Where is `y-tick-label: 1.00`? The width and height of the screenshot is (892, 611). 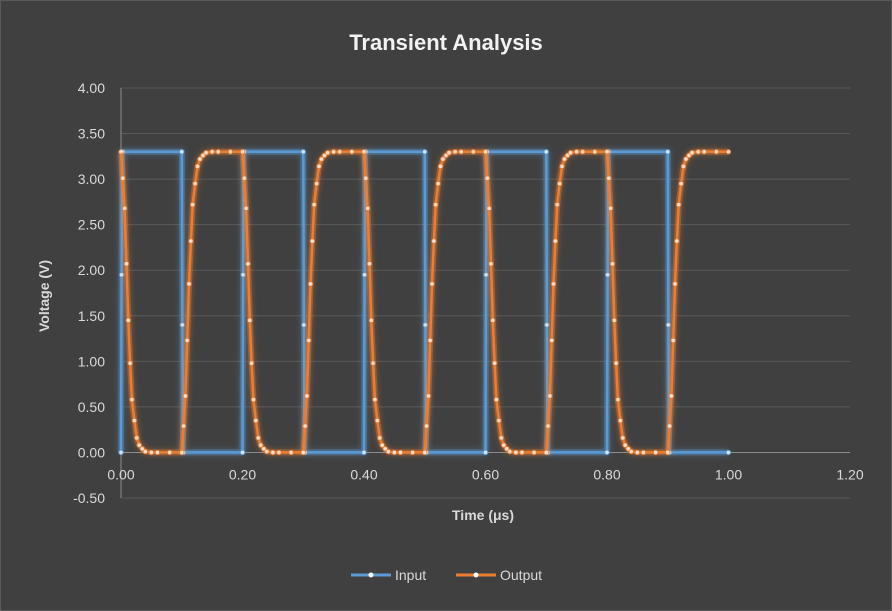 y-tick-label: 1.00 is located at coordinates (91, 361).